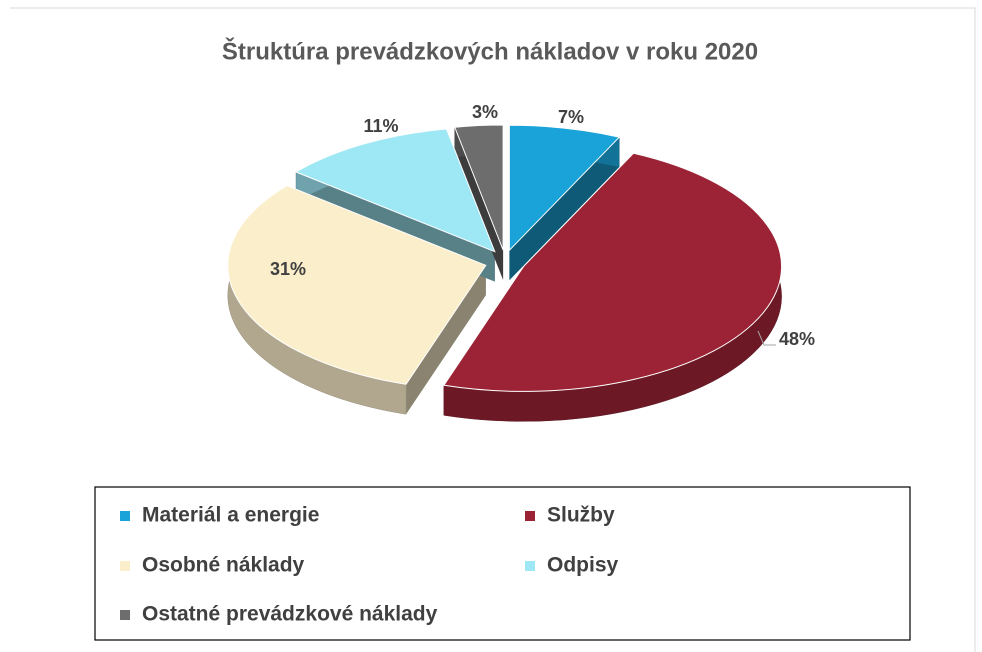  What do you see at coordinates (230, 515) in the screenshot?
I see `legend-label: Materiál a energie` at bounding box center [230, 515].